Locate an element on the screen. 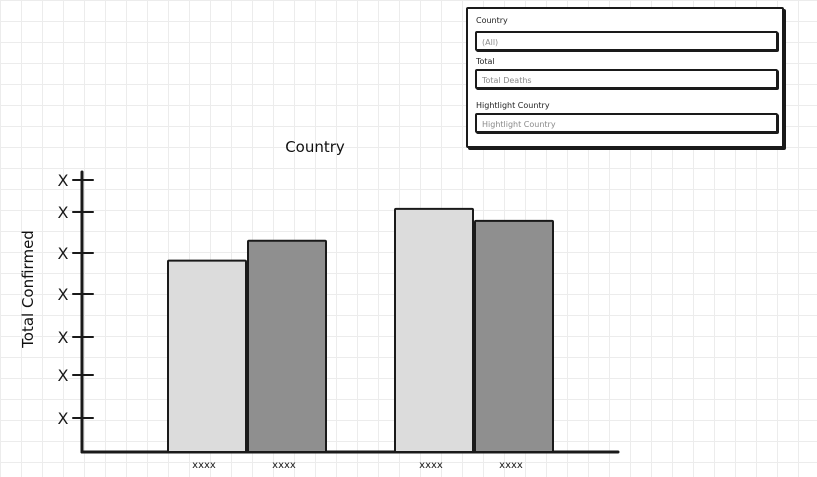 This screenshot has height=477, width=817. total-filter-dropdown: Total Deaths is located at coordinates (626, 79).